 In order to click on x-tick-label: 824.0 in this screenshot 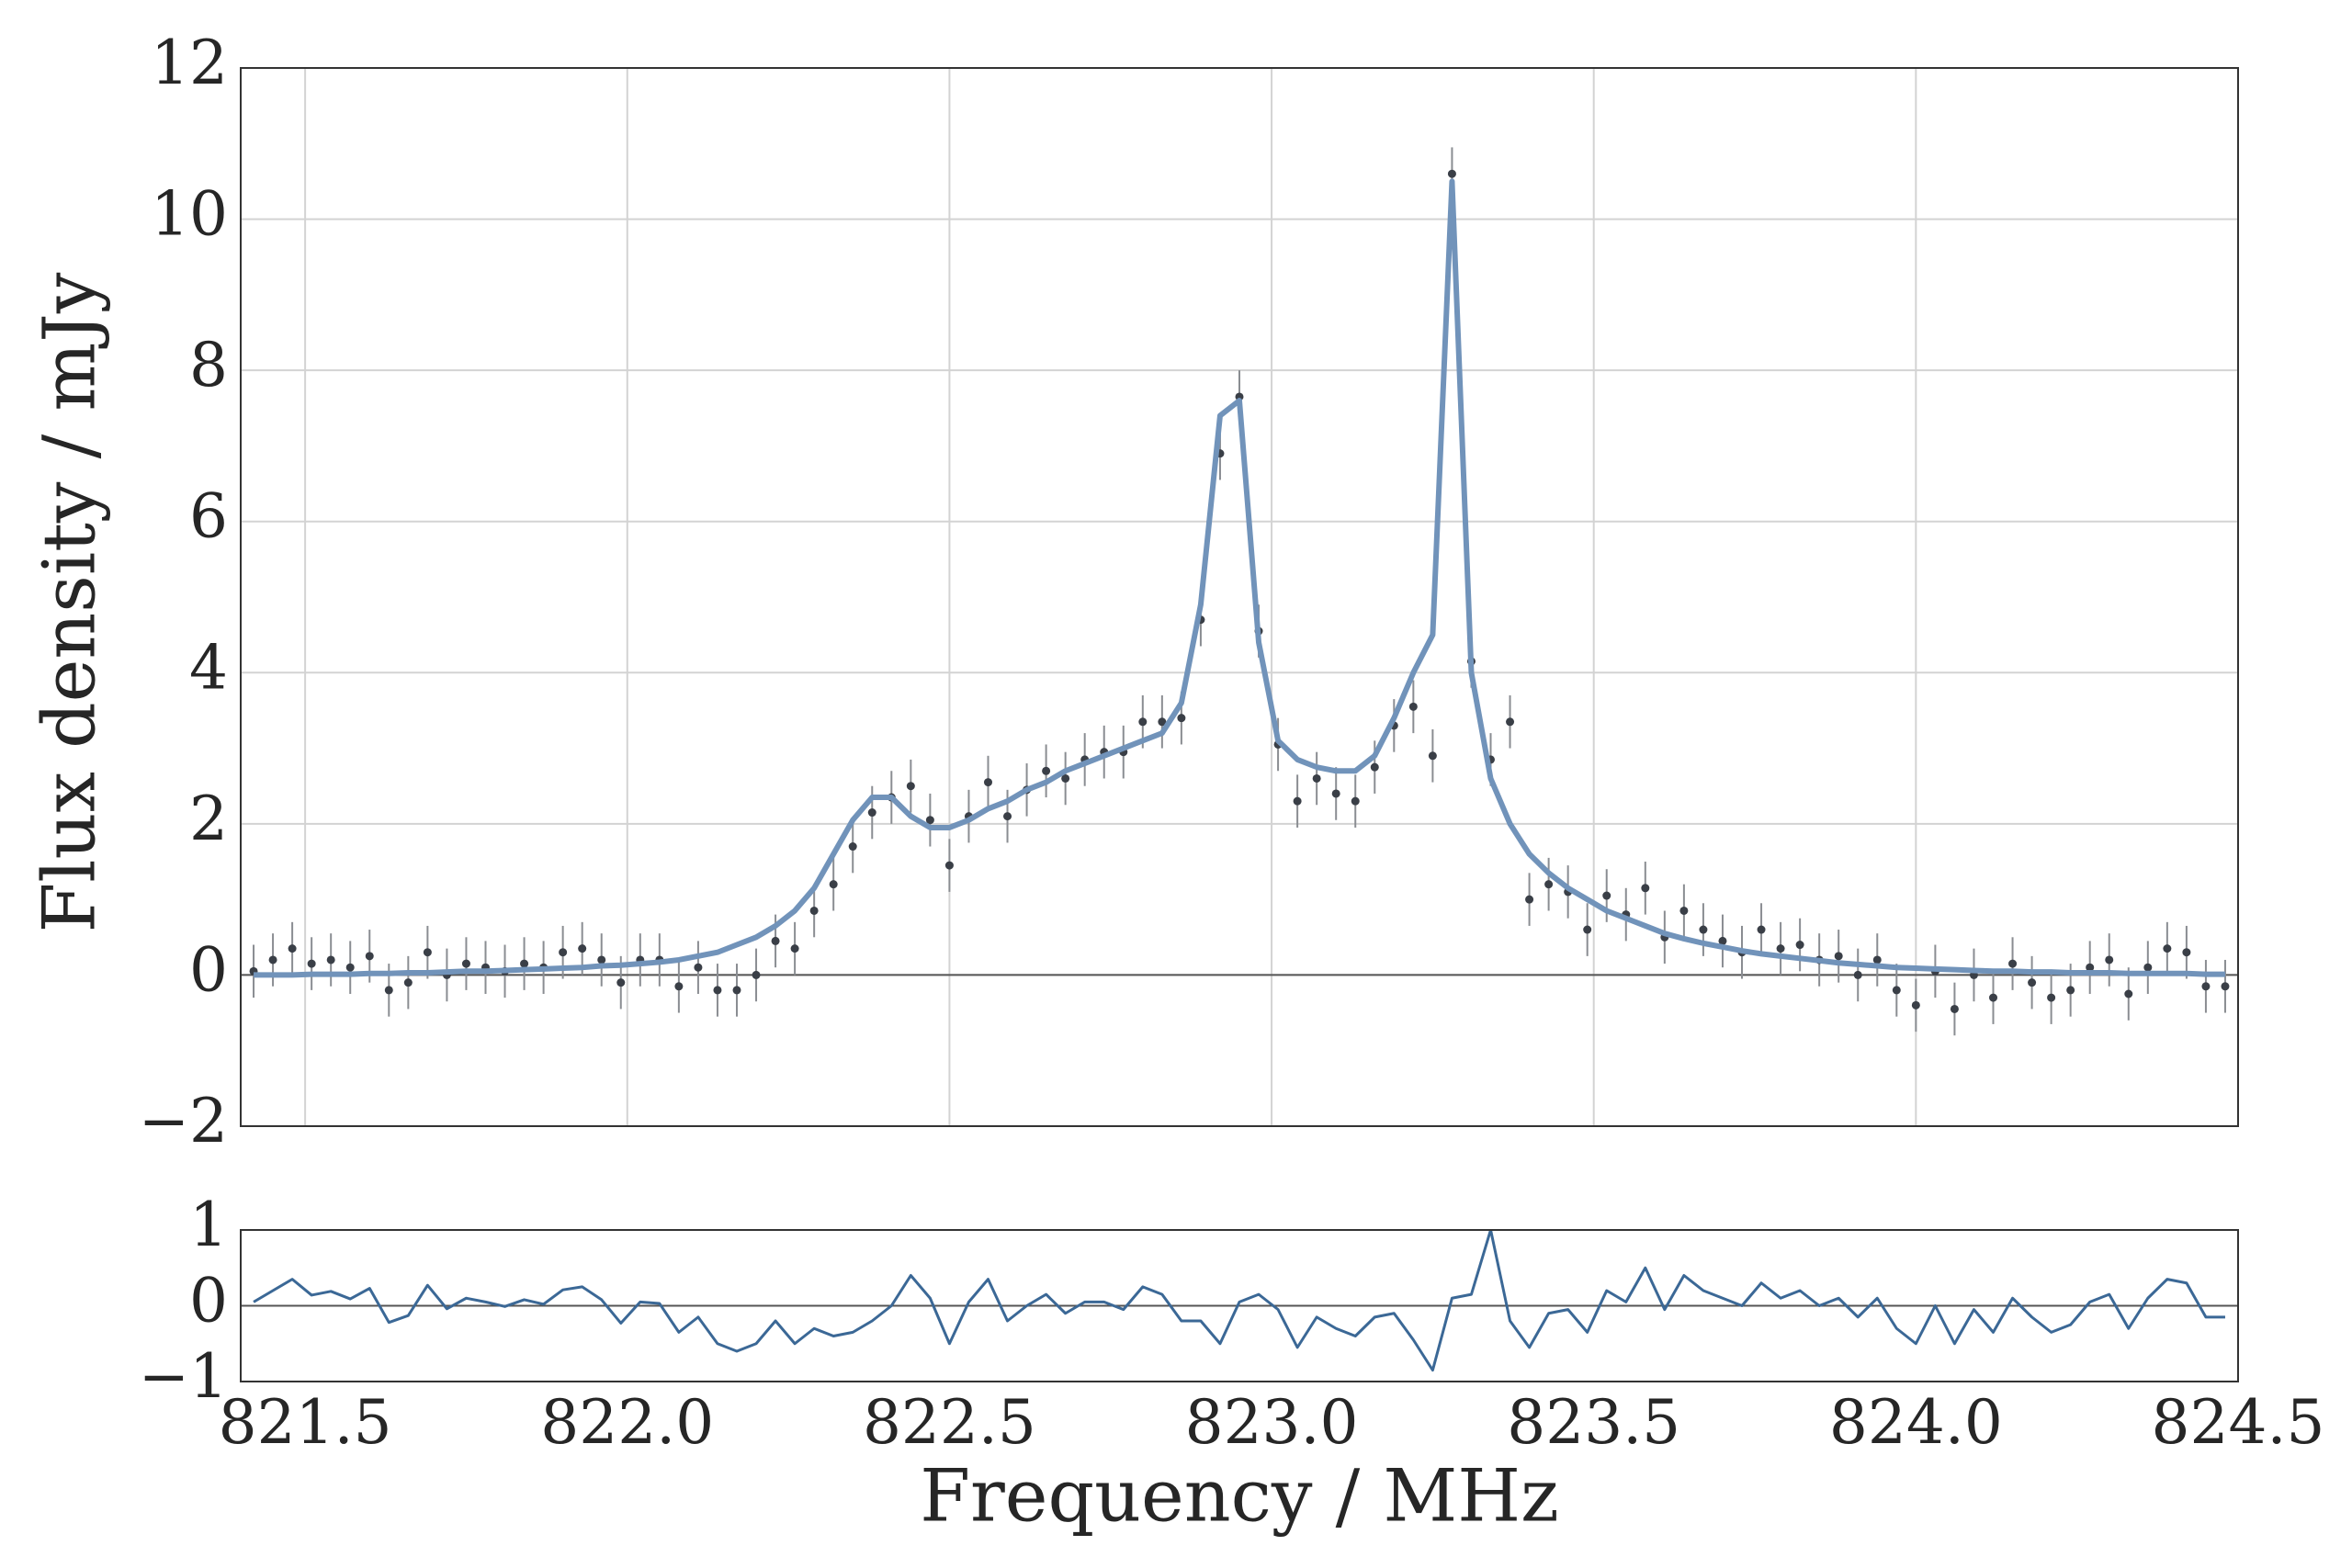, I will do `click(1916, 1423)`.